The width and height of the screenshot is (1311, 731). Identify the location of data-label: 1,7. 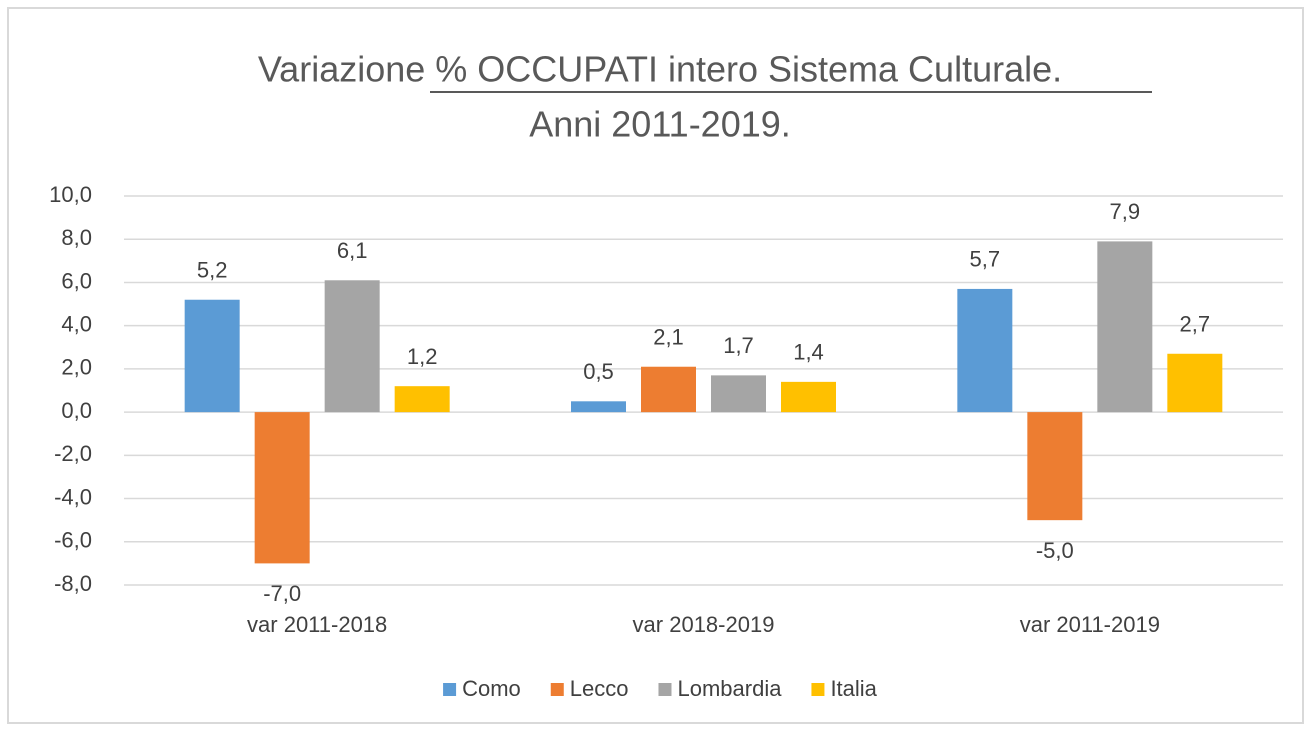
(738, 345).